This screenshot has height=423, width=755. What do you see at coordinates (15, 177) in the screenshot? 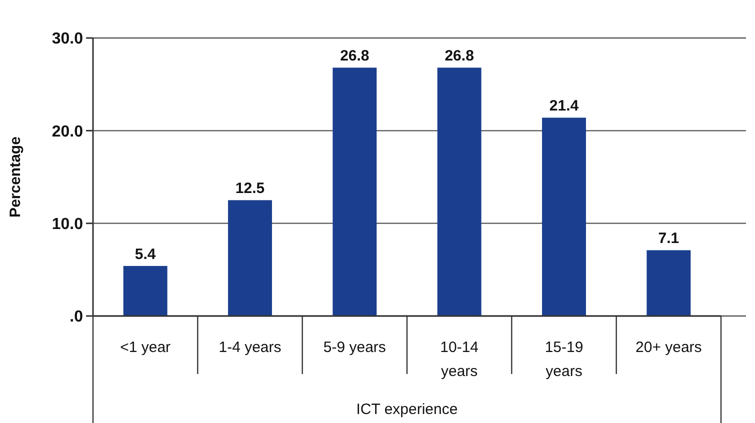
I see `y-axis-title: Percentage` at bounding box center [15, 177].